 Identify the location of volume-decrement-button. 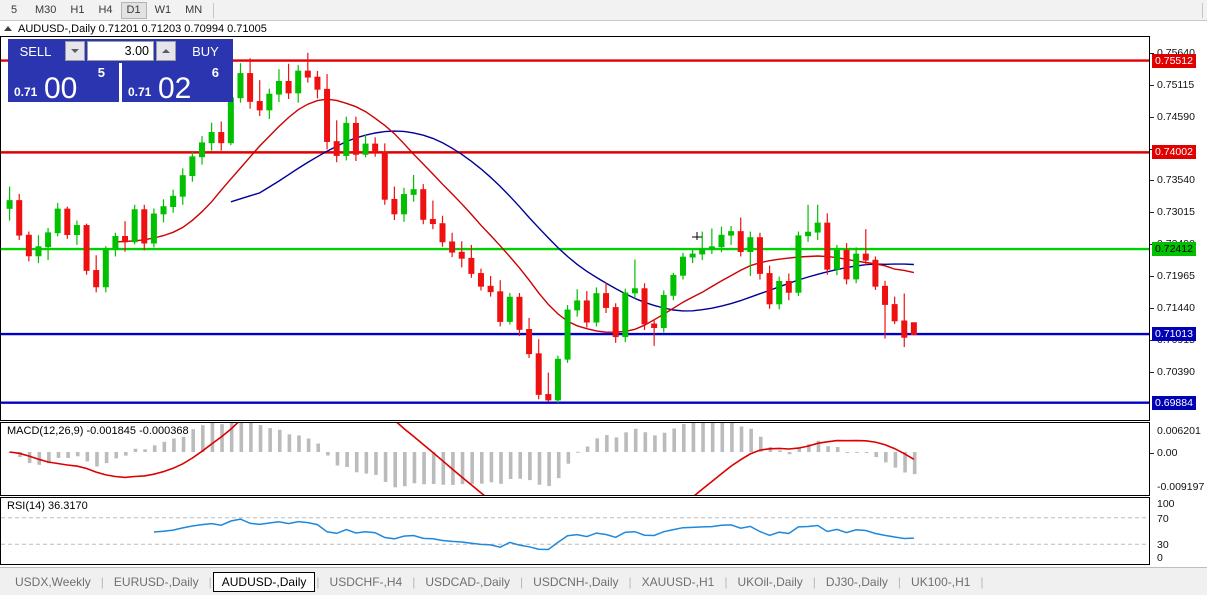
(75, 51).